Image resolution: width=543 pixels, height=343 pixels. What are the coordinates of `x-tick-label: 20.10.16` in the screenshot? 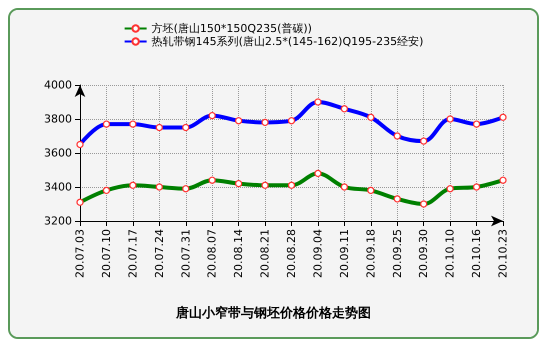 It's located at (477, 253).